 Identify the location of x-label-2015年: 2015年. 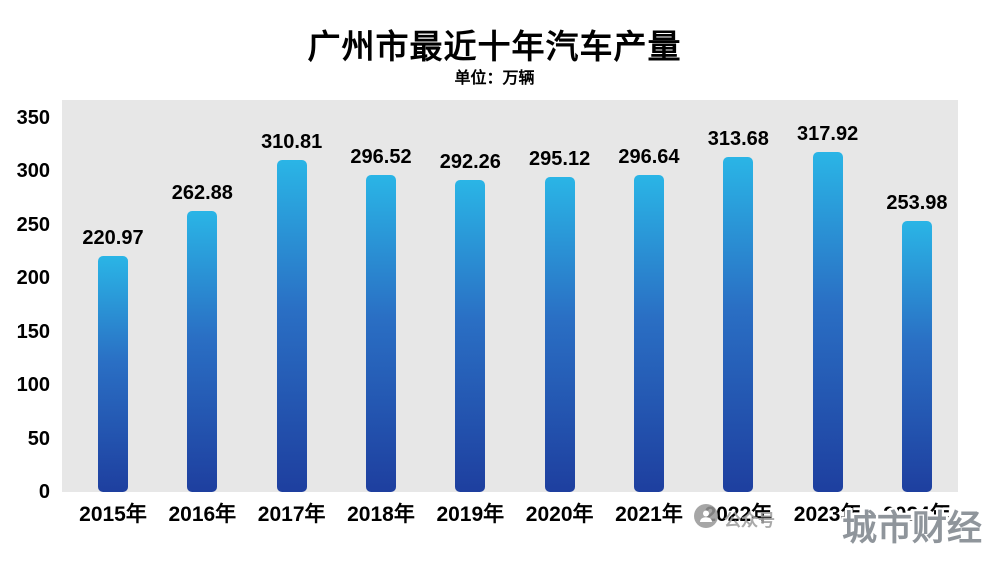
(113, 514).